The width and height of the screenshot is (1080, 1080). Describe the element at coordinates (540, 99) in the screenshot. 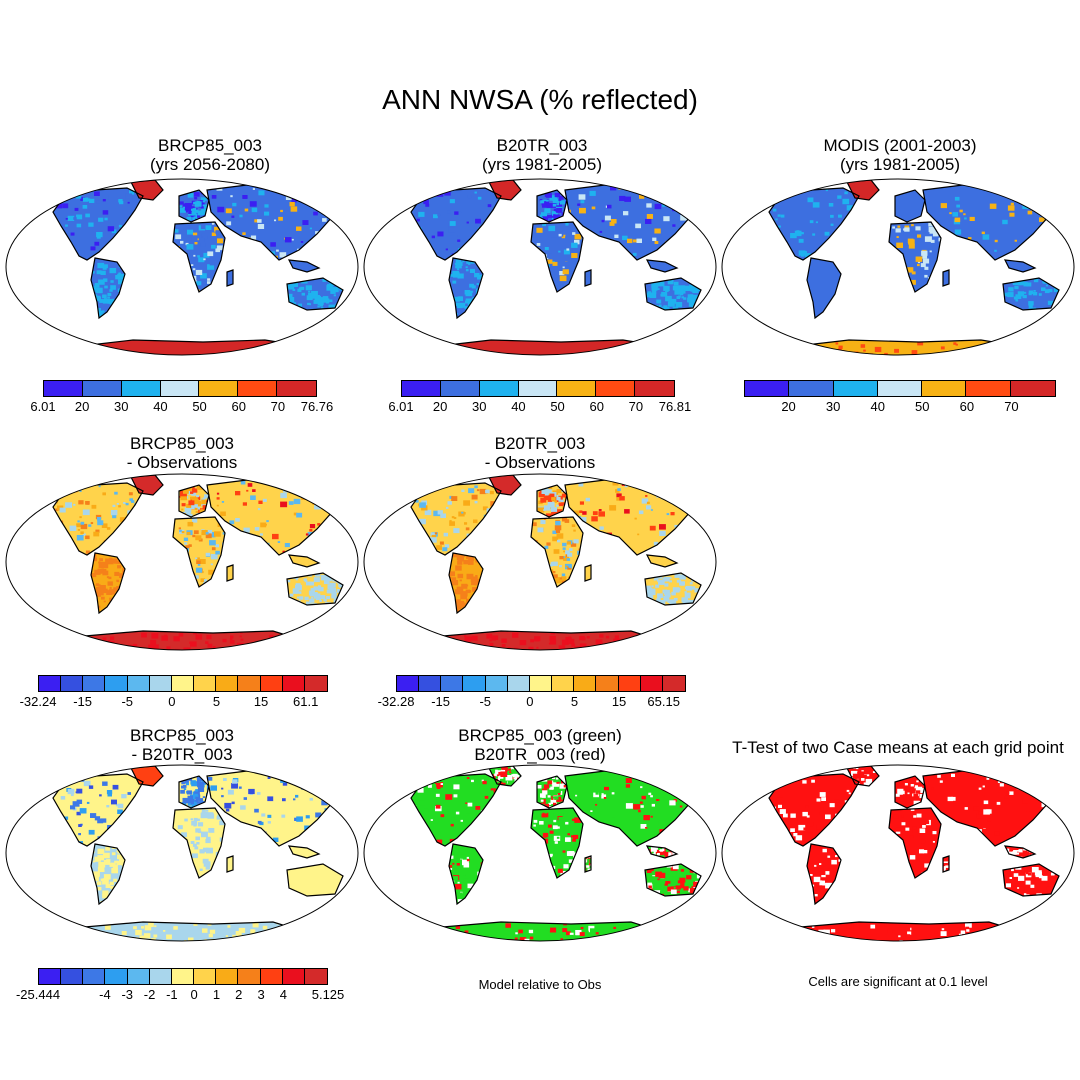

I see `figure-title: ANN NWSA (% reflected)` at that location.